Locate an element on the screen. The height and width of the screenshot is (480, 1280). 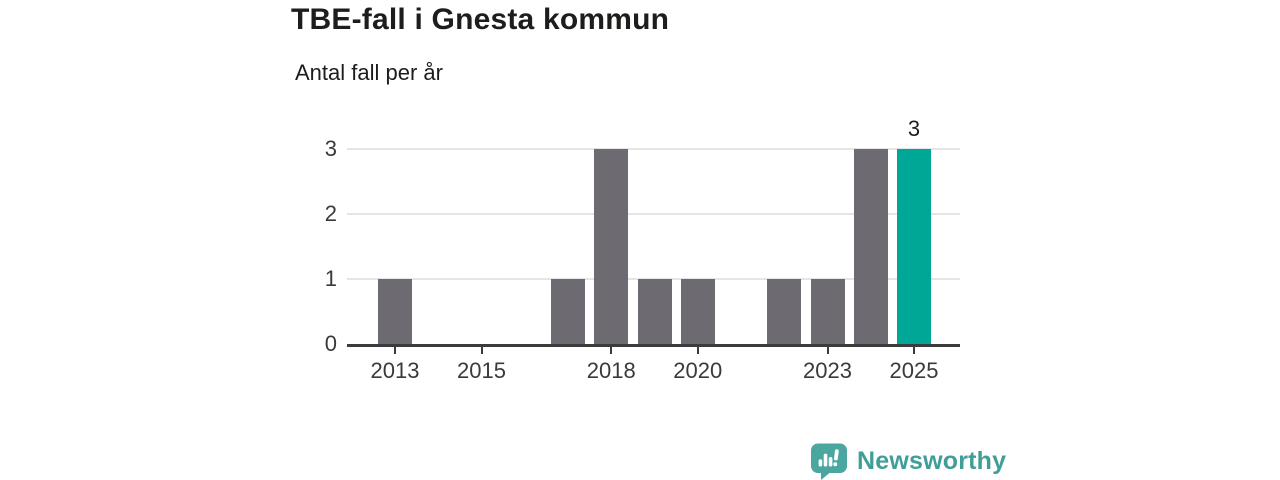
bar-2020 is located at coordinates (697, 311).